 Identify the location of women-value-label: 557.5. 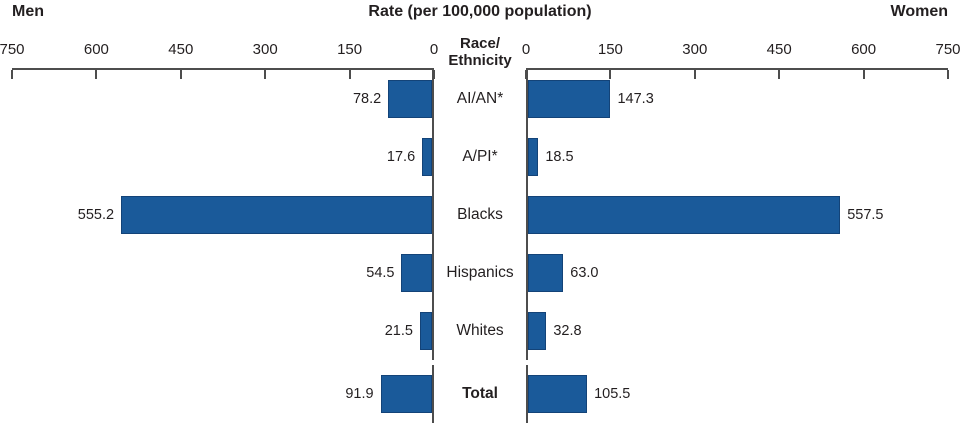
(865, 215).